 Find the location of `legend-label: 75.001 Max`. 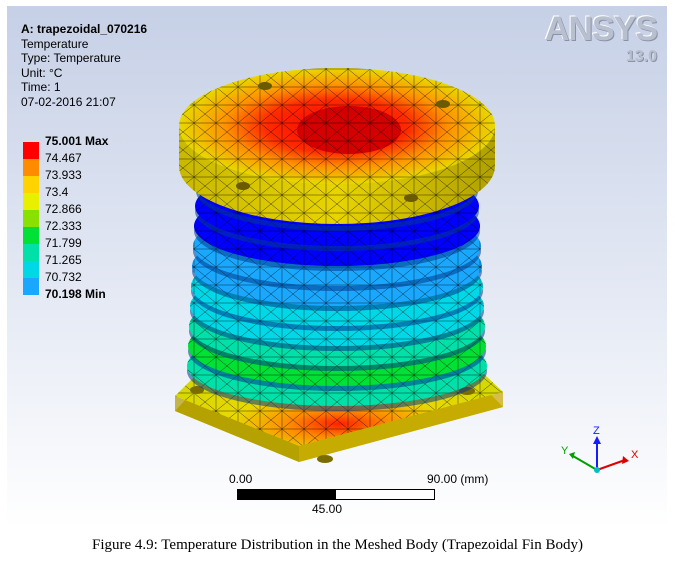

legend-label: 75.001 Max is located at coordinates (77, 141).